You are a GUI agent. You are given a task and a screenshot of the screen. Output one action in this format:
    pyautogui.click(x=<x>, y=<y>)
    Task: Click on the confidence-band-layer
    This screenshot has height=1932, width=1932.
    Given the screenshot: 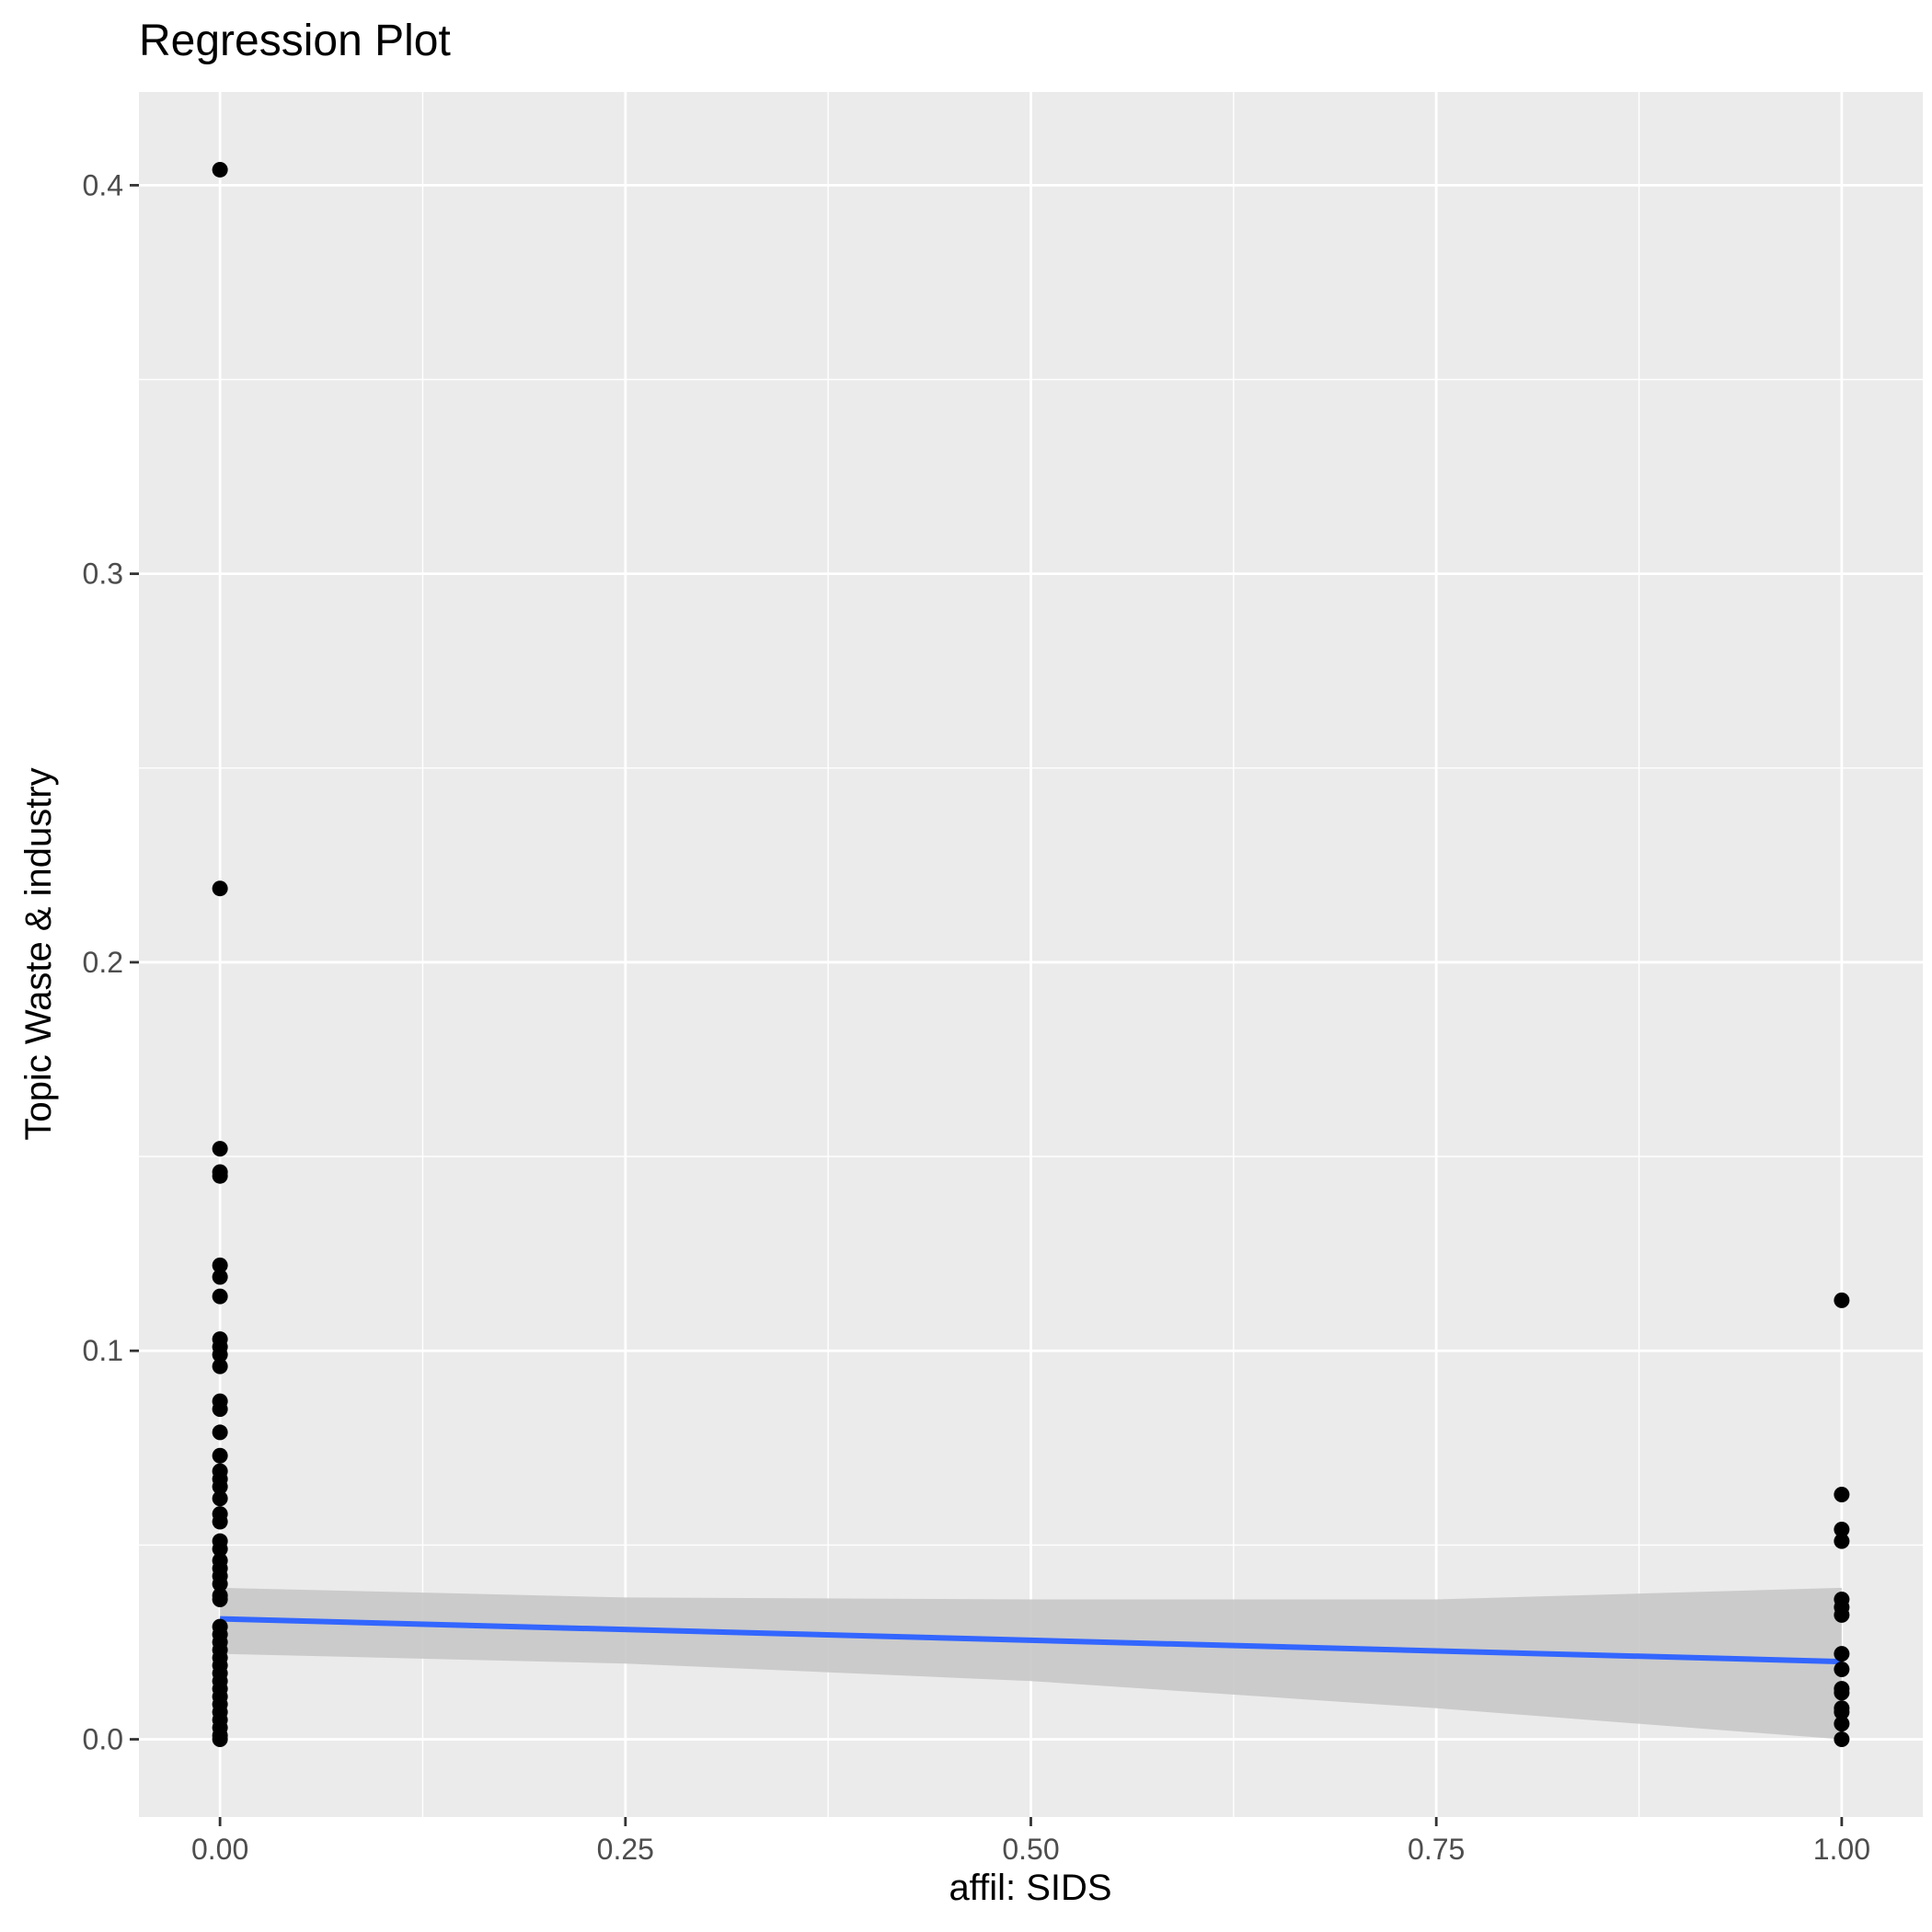 What is the action you would take?
    pyautogui.click(x=1031, y=1663)
    